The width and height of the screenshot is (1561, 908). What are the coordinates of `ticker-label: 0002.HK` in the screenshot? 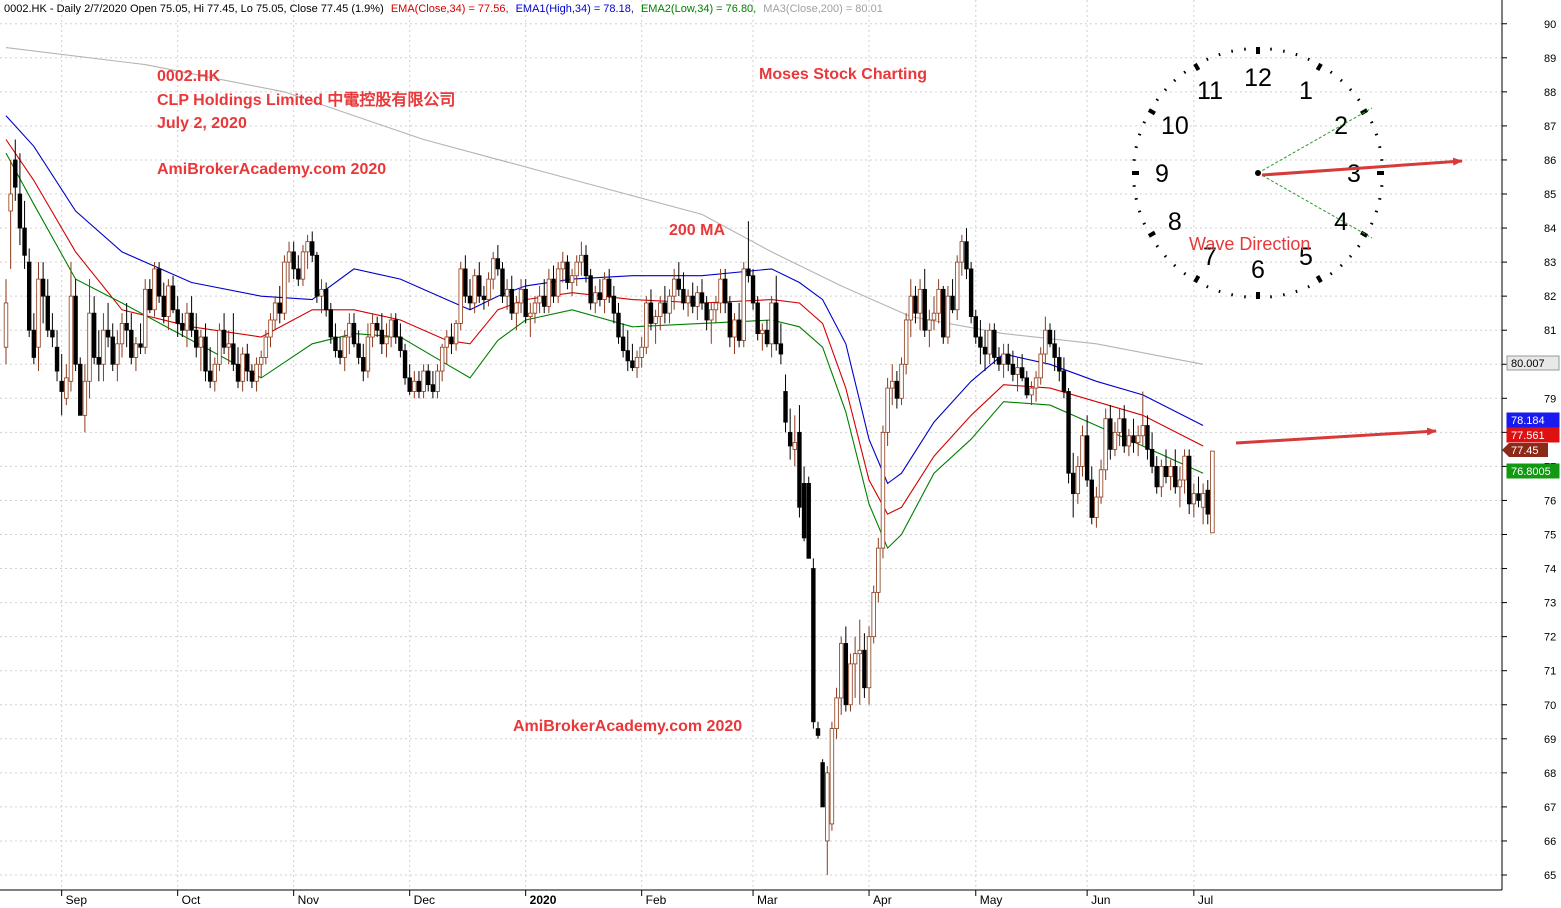 It's located at (189, 76).